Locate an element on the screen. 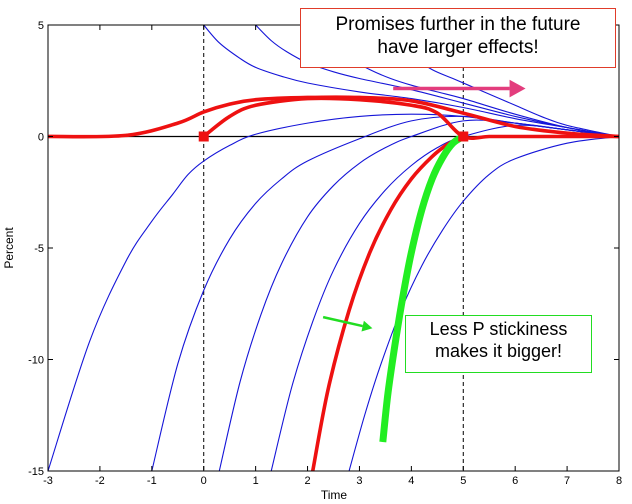 The image size is (632, 504). x-tick-label: -3 is located at coordinates (48, 481).